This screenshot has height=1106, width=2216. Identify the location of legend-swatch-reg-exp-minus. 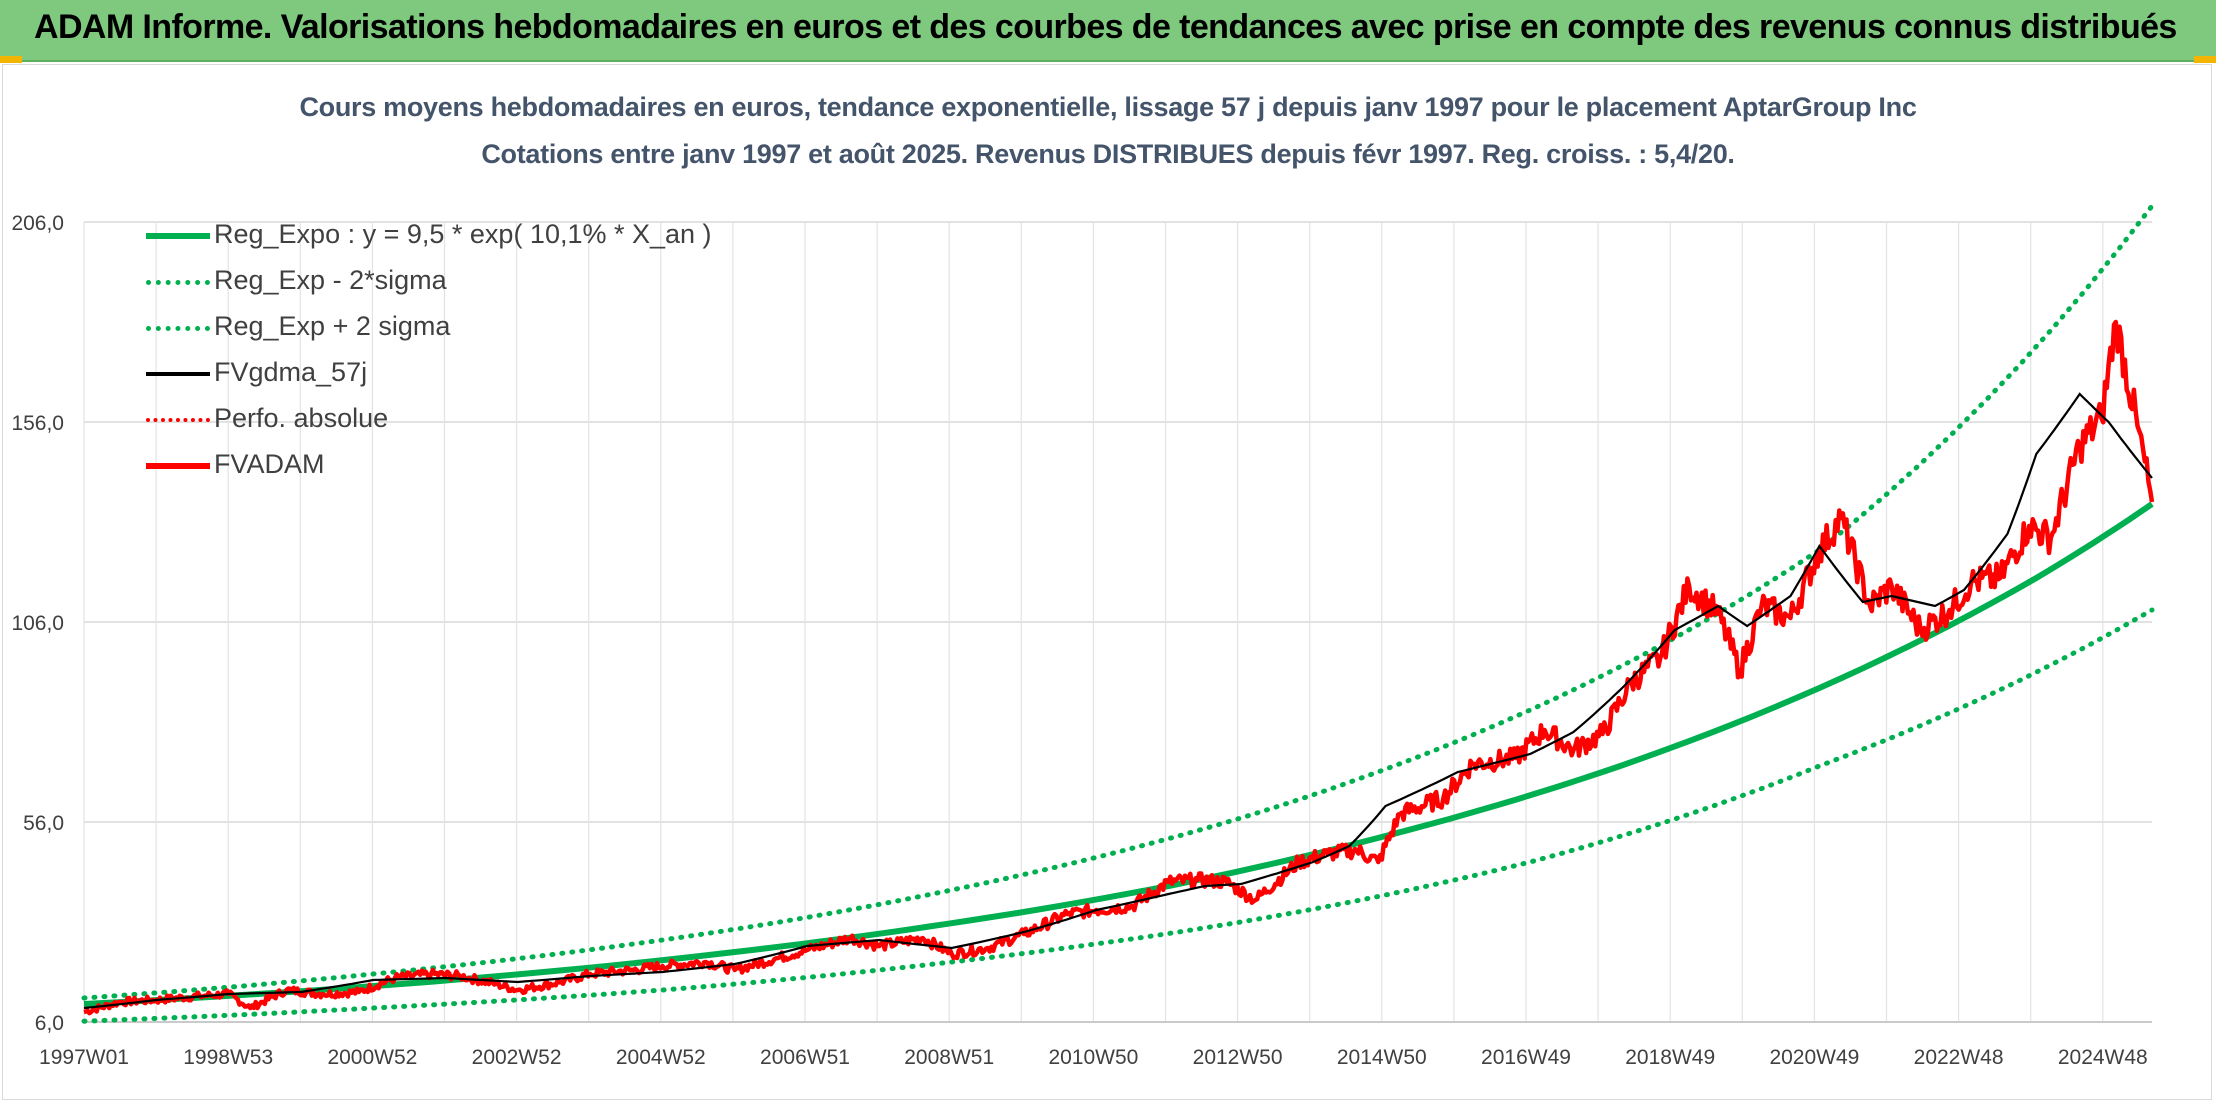
(178, 282).